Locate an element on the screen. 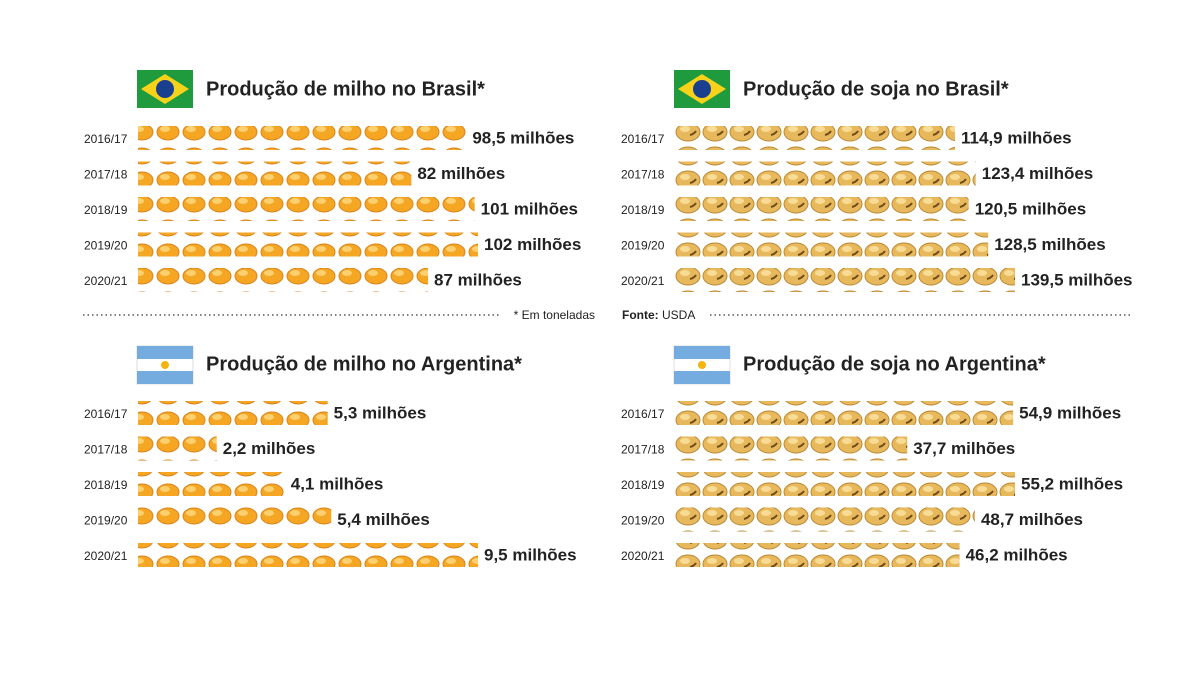 The width and height of the screenshot is (1200, 675). value-label: 114,9 milhões is located at coordinates (1016, 137).